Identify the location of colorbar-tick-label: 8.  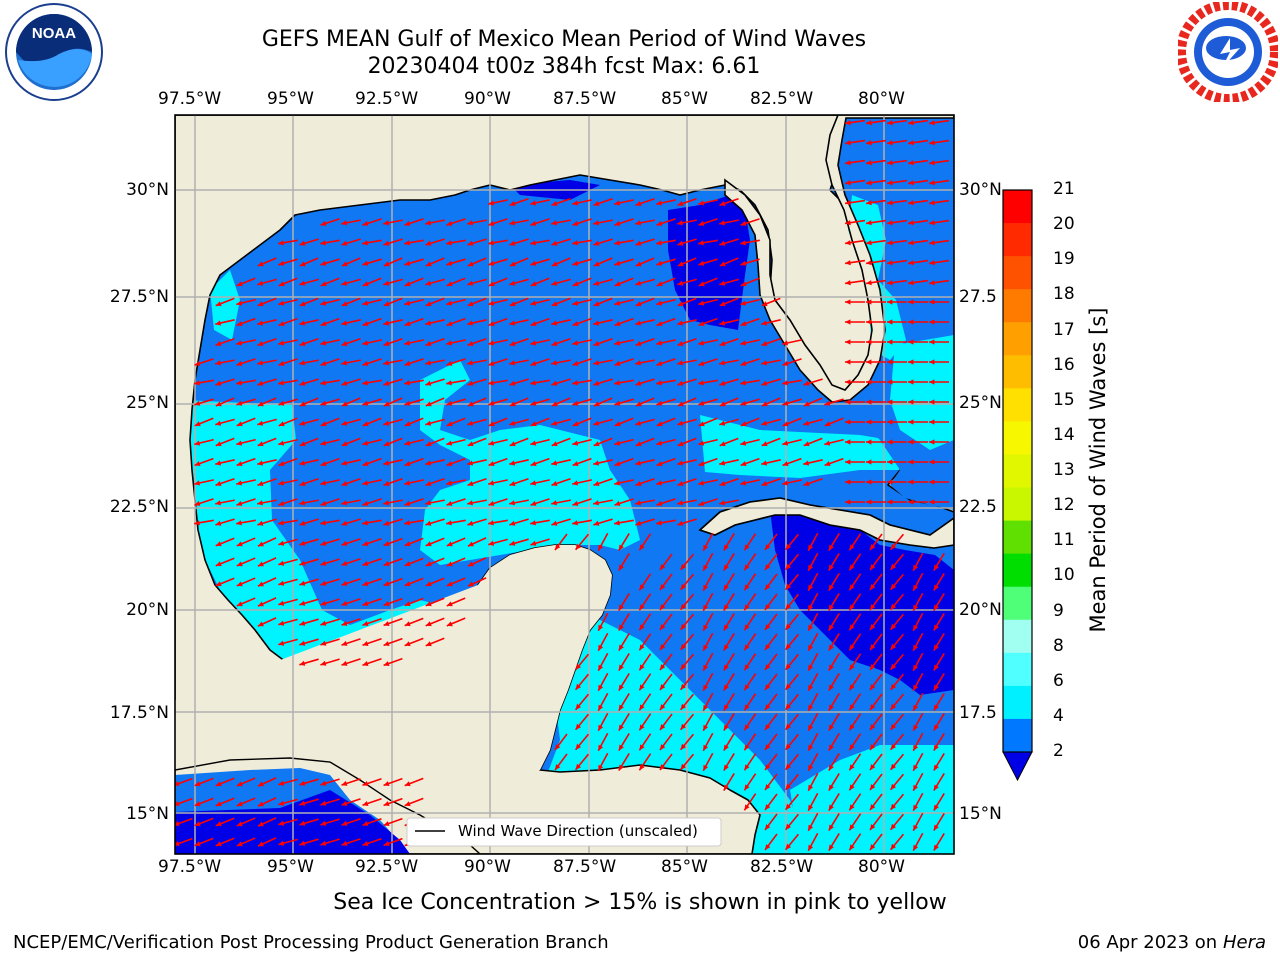
(1058, 645).